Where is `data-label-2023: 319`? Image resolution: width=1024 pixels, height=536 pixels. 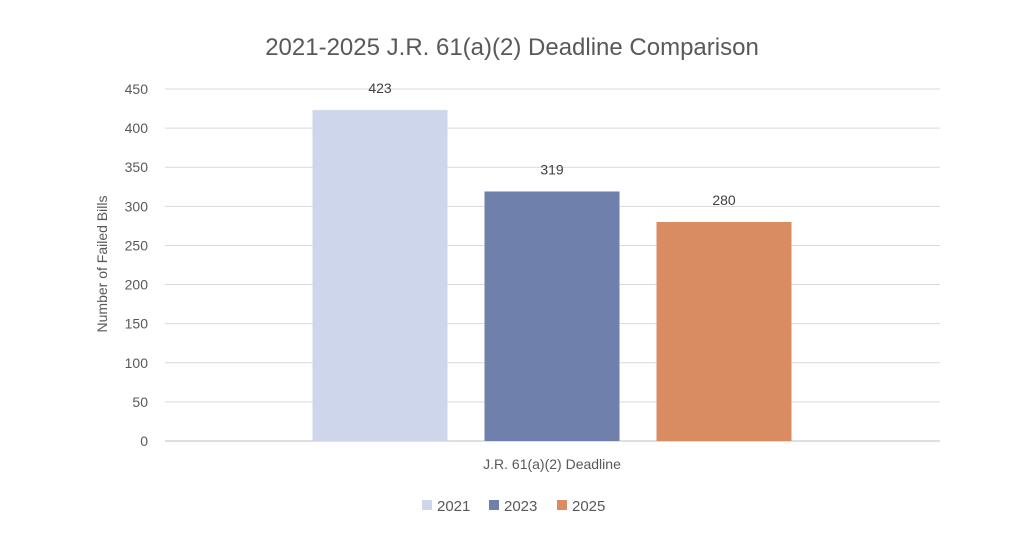 data-label-2023: 319 is located at coordinates (552, 169).